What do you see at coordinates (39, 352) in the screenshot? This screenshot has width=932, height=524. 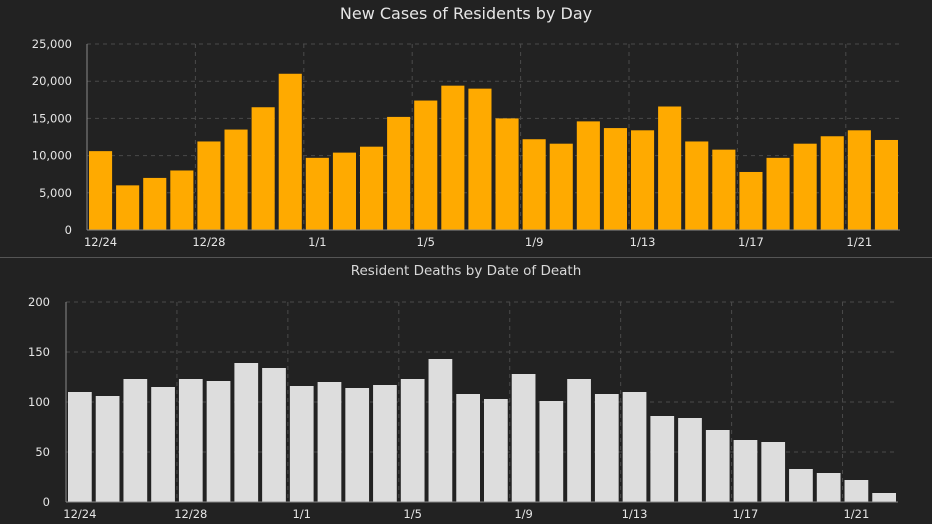 I see `y-tick-label: 150` at bounding box center [39, 352].